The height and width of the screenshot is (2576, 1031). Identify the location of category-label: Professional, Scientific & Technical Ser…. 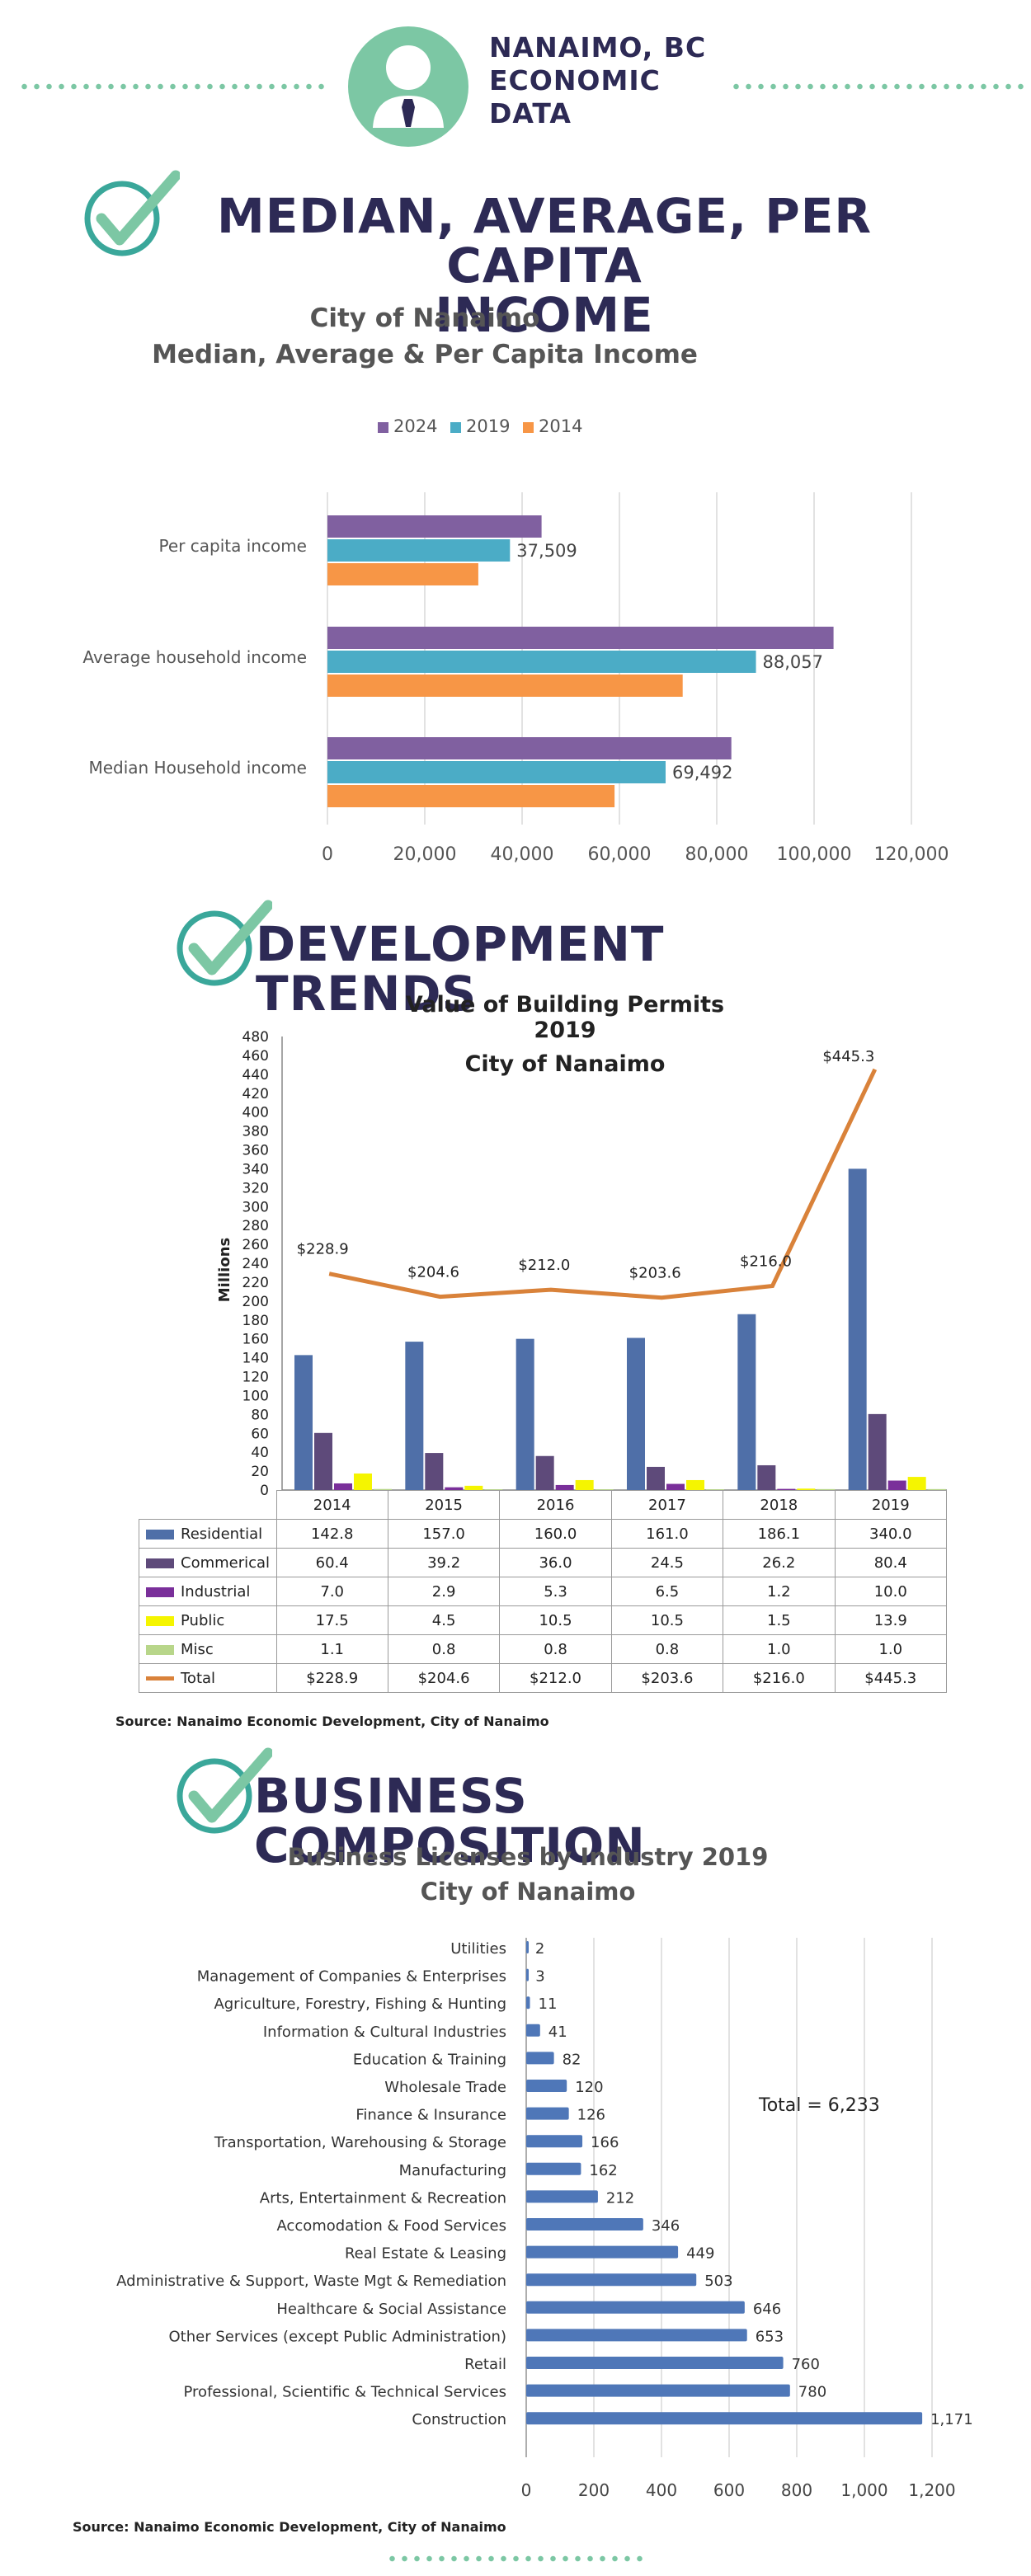
(345, 2392).